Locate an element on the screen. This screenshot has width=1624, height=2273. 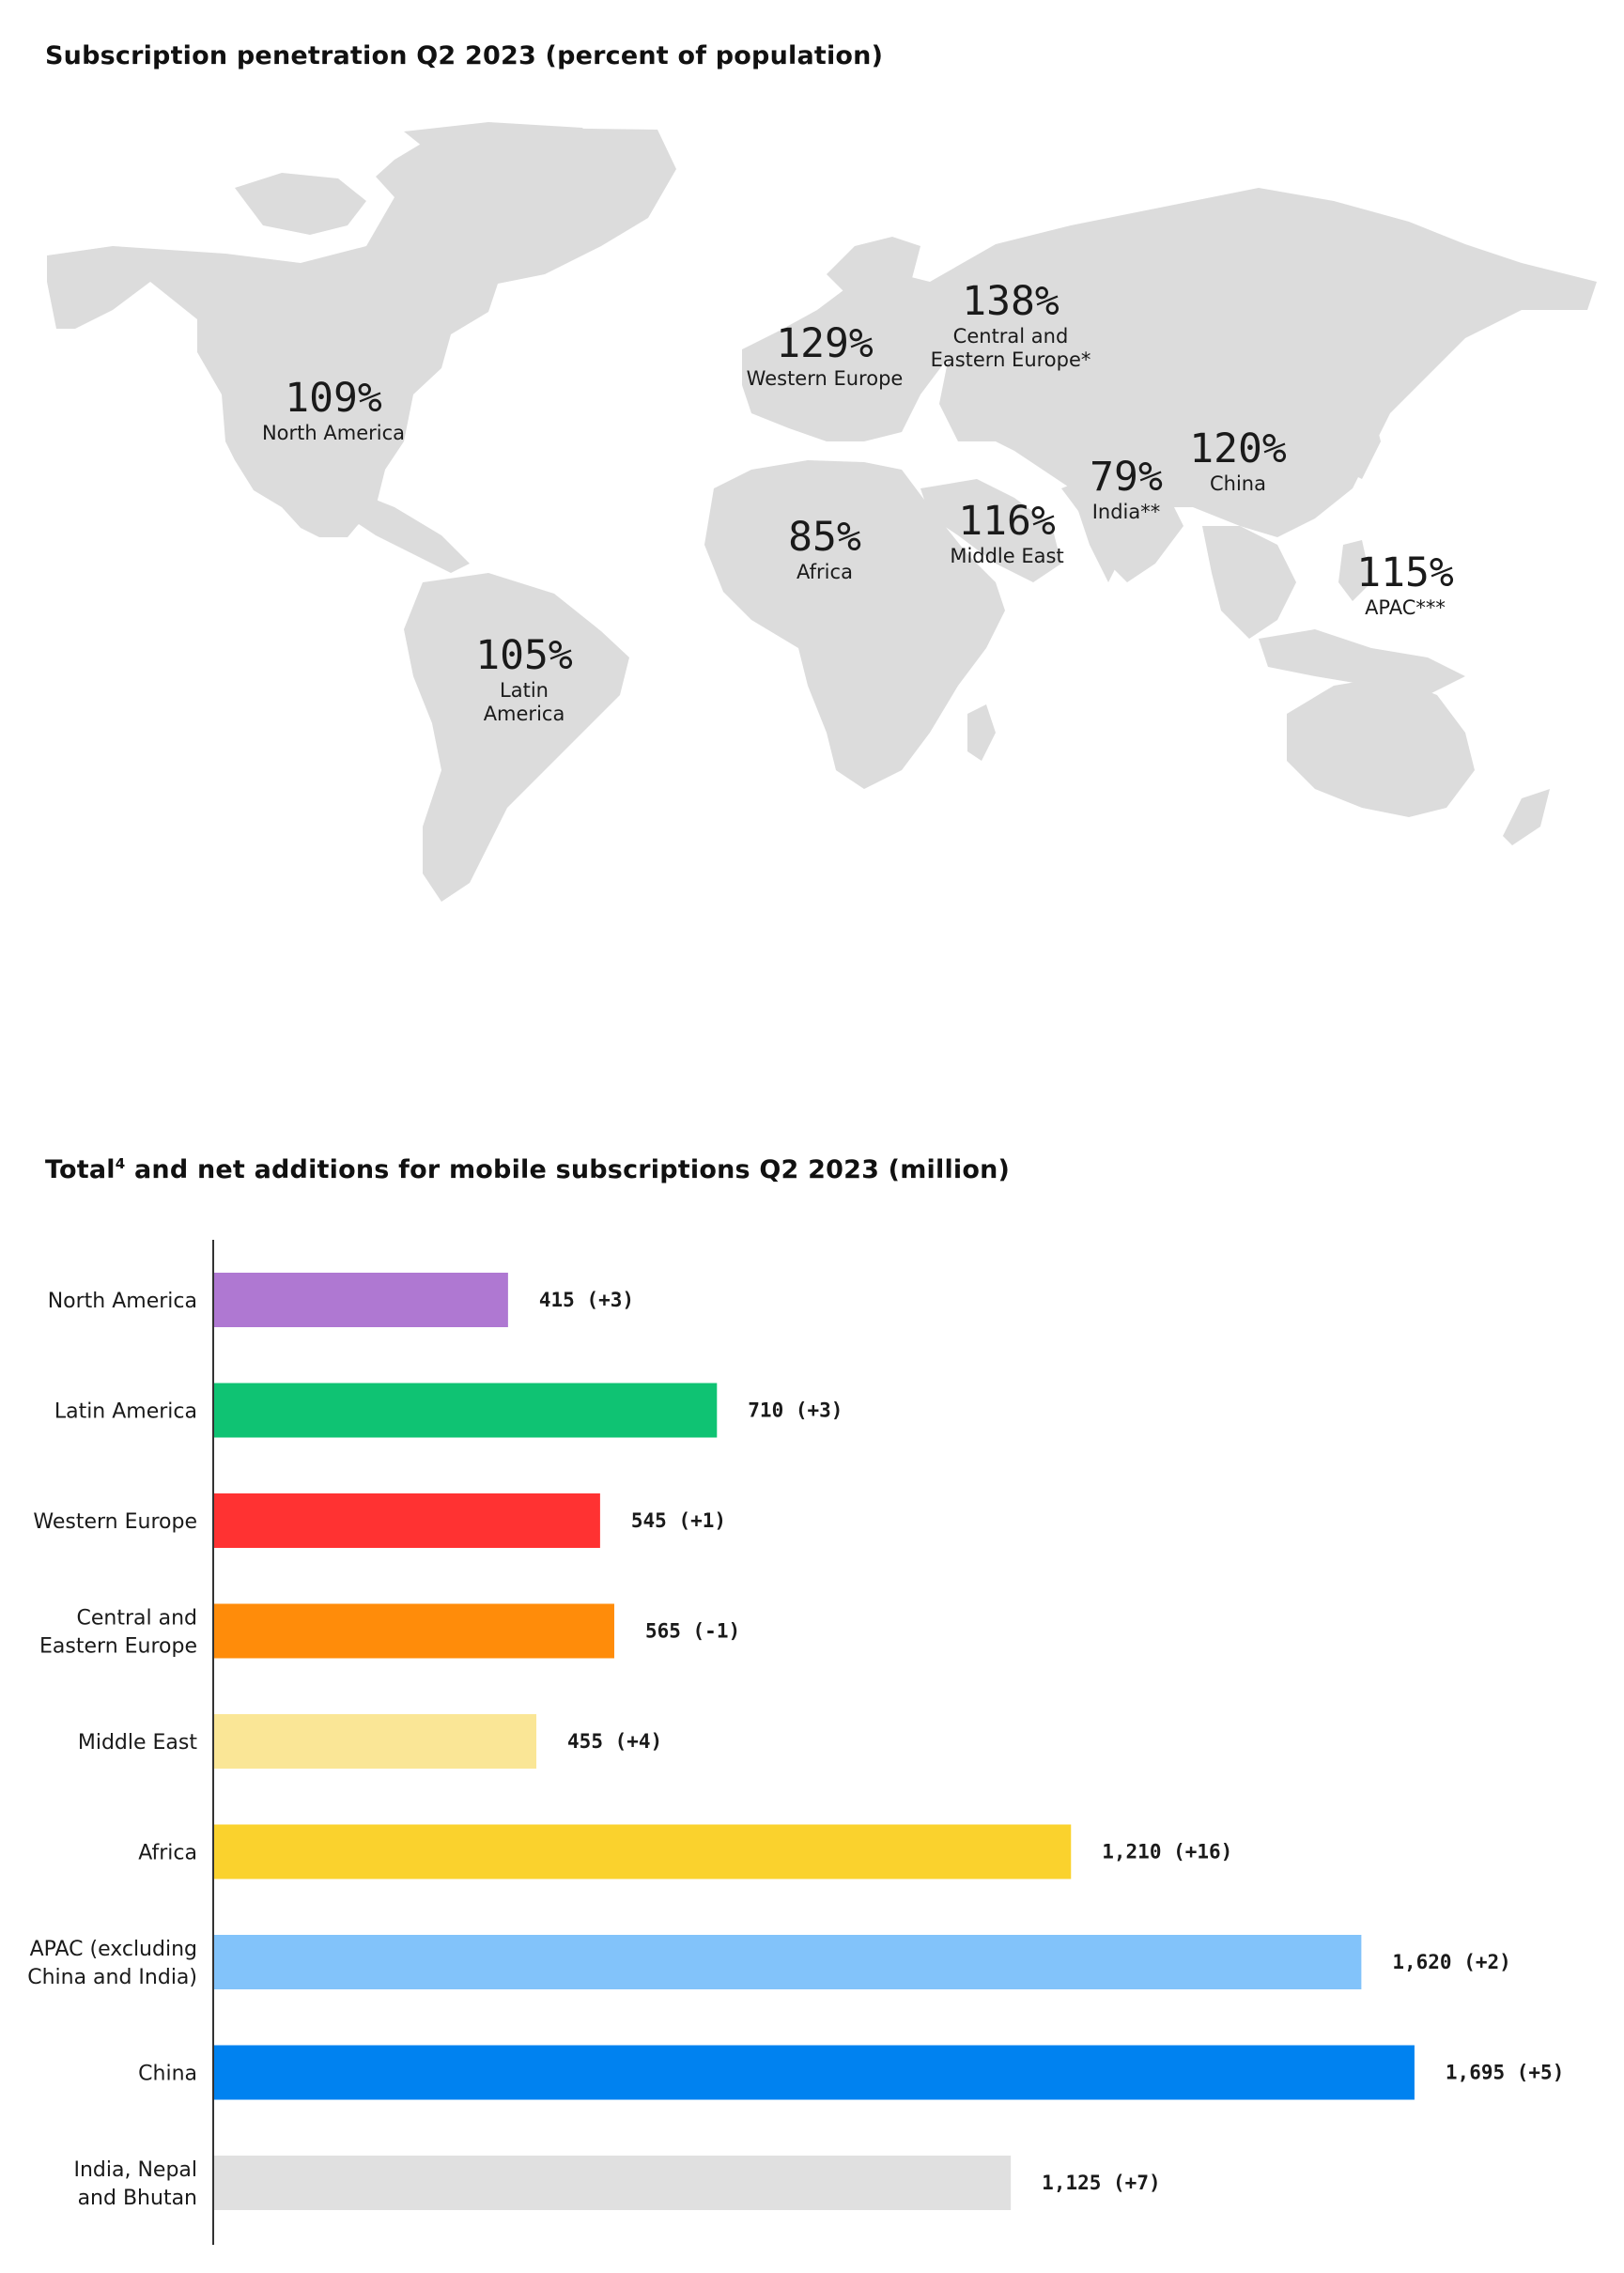
data-label: 1,695 (+5) is located at coordinates (1505, 2073).